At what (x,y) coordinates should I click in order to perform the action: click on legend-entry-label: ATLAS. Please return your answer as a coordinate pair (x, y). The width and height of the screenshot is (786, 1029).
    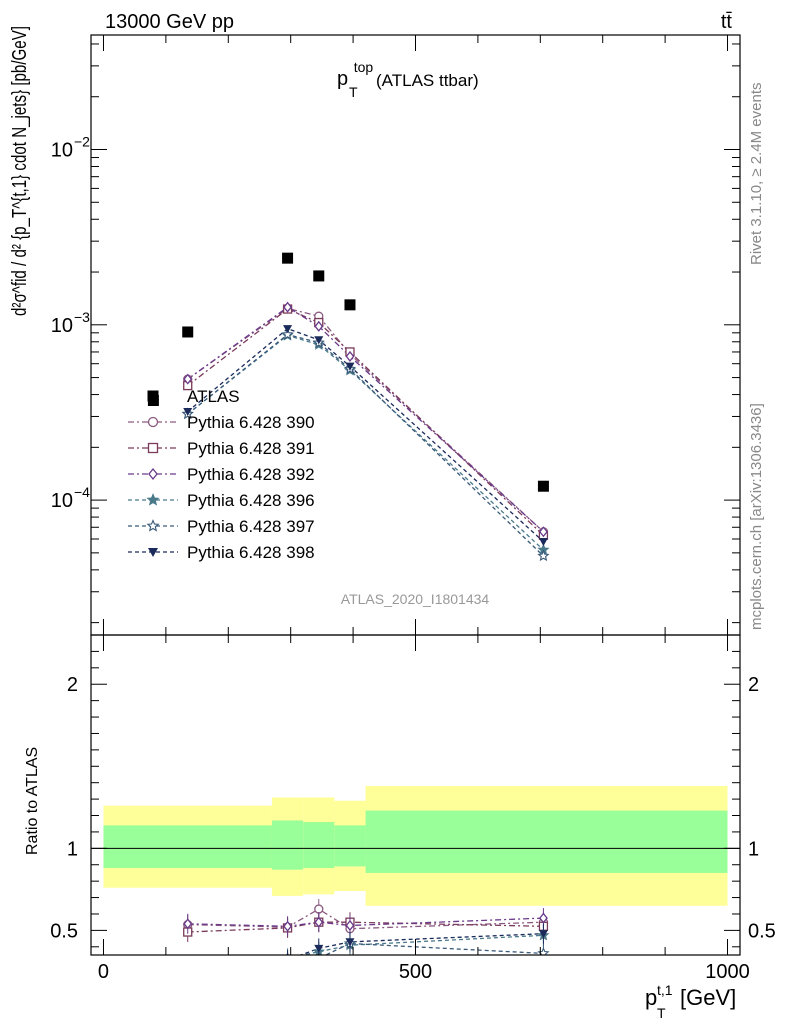
    Looking at the image, I should click on (213, 396).